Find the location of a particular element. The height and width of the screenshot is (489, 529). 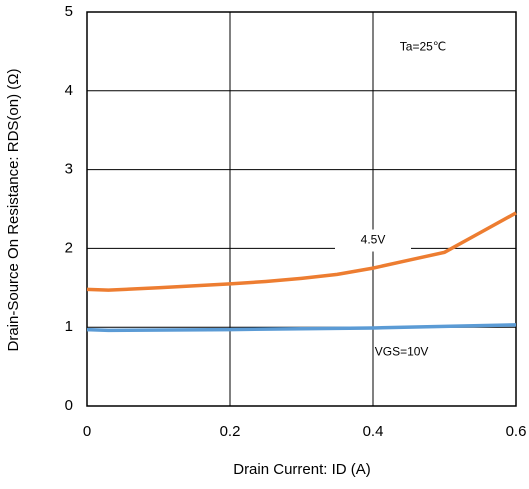

x-axis-label: Drain Current: ID (A) is located at coordinates (302, 469).